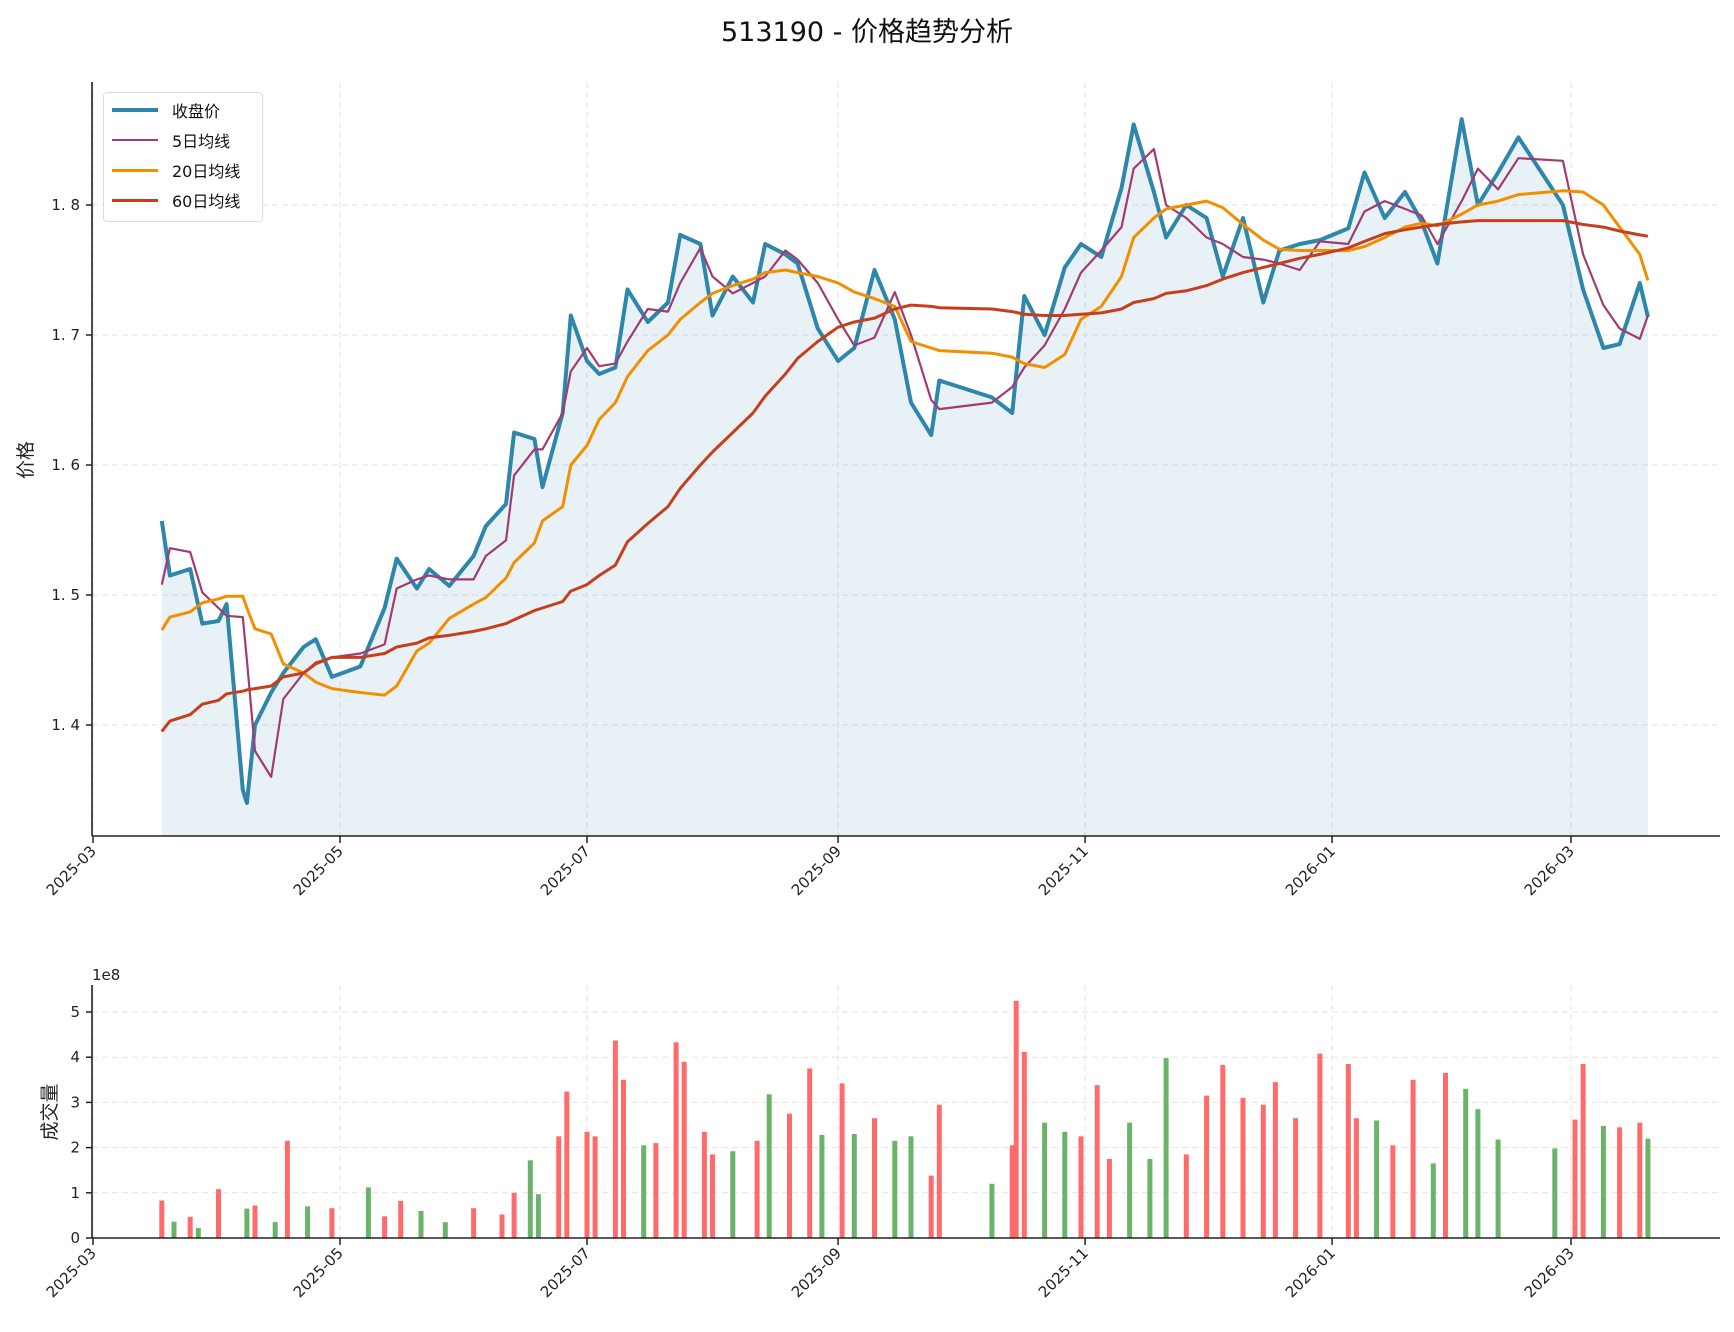 The image size is (1734, 1332). I want to click on volume-x-tick-label: 2026-01, so click(1310, 1272).